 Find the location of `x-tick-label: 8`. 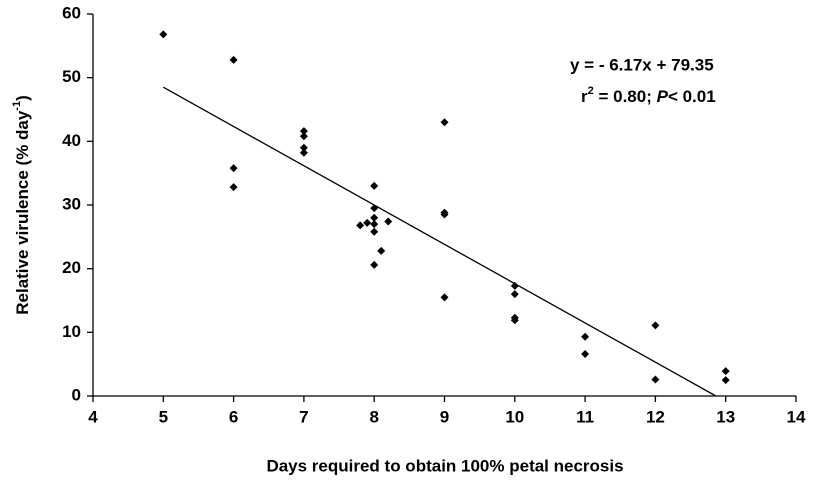

x-tick-label: 8 is located at coordinates (373, 416).